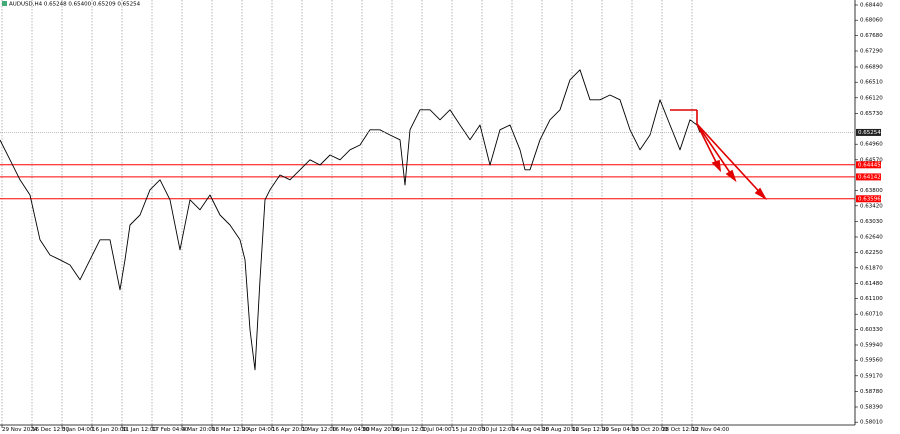 The height and width of the screenshot is (434, 900). Describe the element at coordinates (871, 376) in the screenshot. I see `y-tick-label: 0.59170` at that location.